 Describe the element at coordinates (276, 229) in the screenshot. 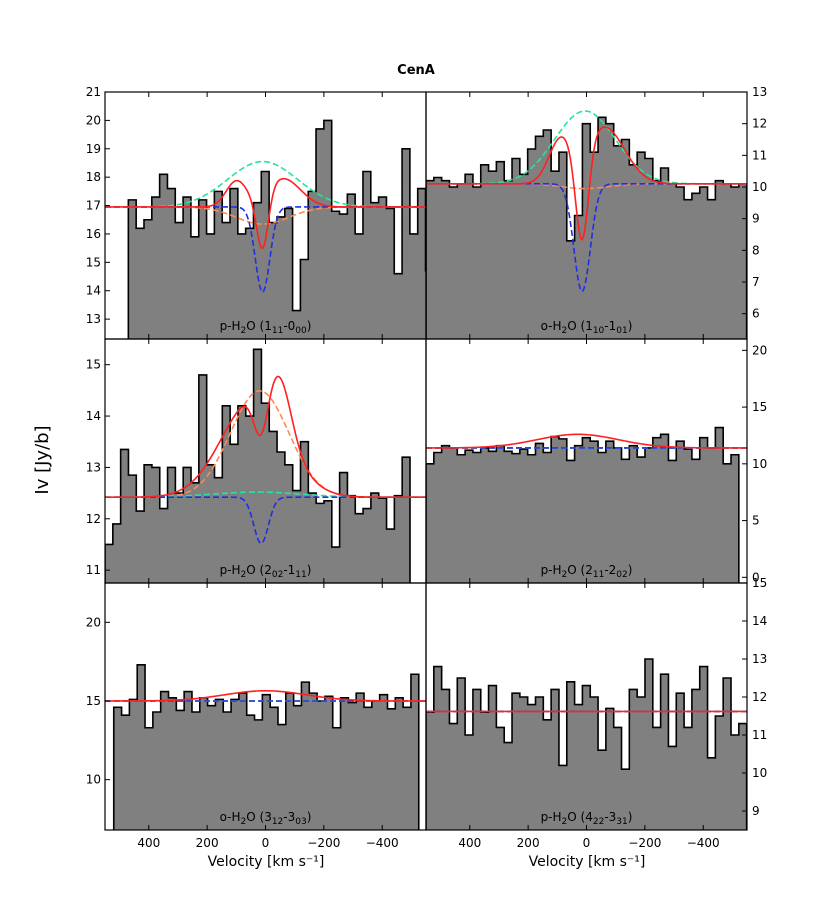

I see `spectrum-outline` at that location.